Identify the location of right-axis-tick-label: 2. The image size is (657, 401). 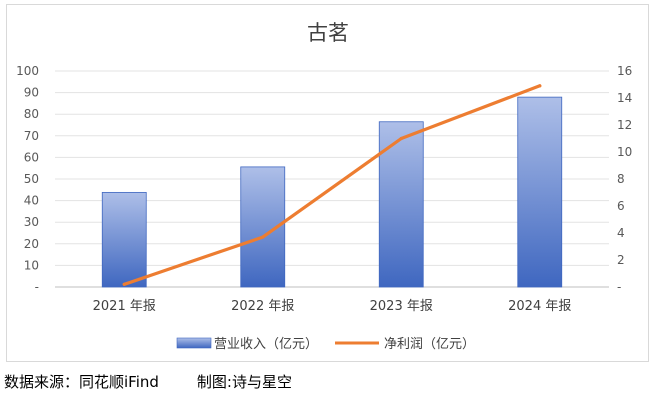
(621, 260).